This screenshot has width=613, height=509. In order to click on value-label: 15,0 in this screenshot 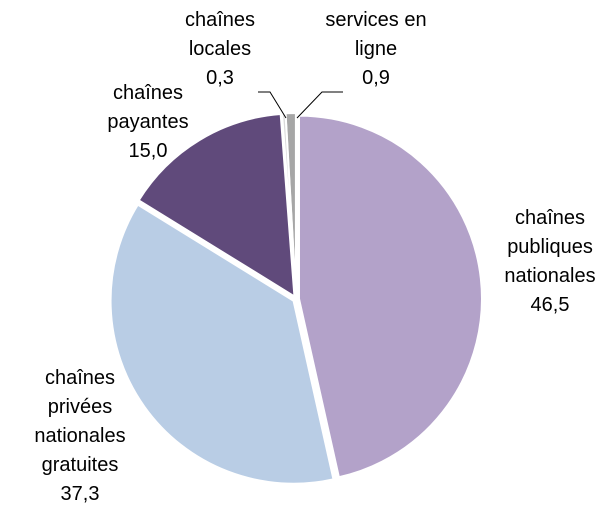, I will do `click(148, 151)`.